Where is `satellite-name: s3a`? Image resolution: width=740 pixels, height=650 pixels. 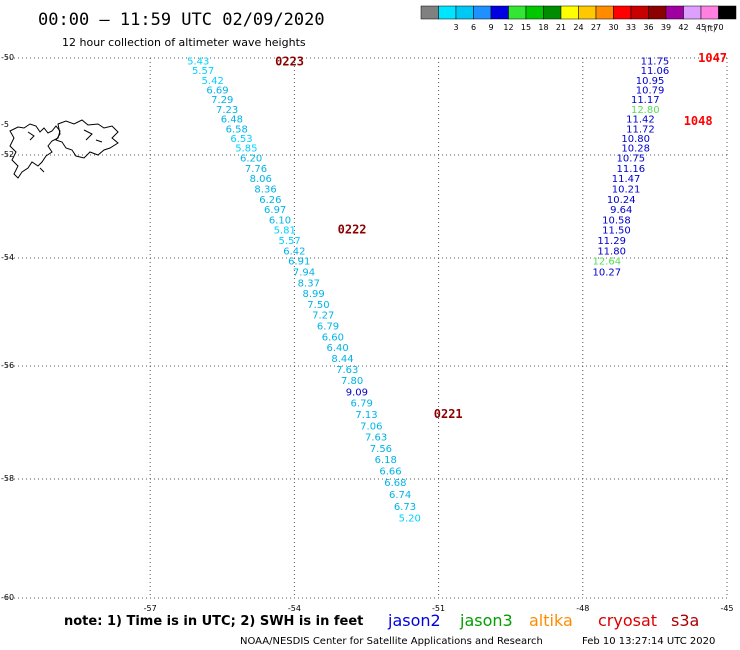 satellite-name: s3a is located at coordinates (685, 620).